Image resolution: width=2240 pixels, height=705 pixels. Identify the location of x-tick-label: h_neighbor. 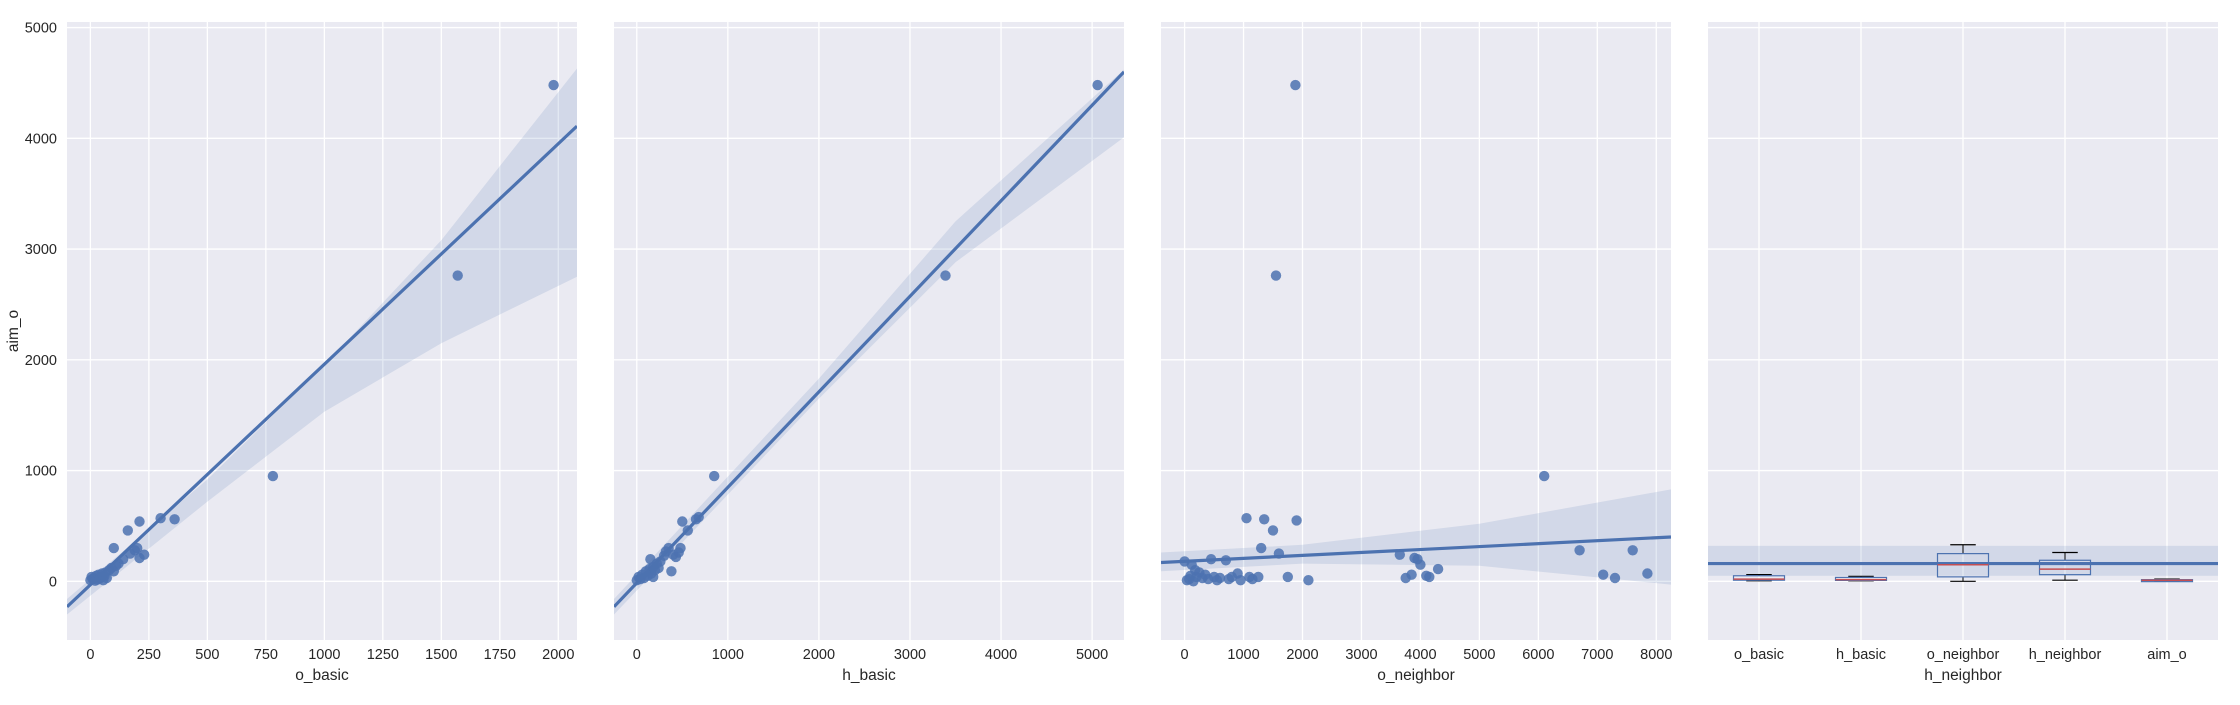
(2065, 655).